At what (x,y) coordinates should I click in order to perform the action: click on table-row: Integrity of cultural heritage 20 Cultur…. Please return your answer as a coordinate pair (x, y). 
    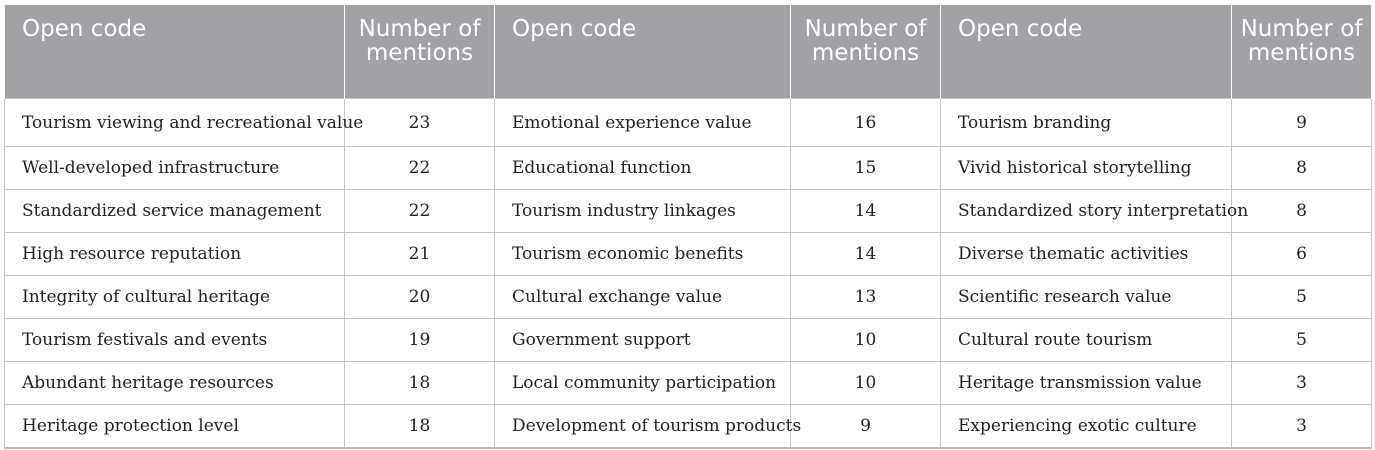
    Looking at the image, I should click on (688, 297).